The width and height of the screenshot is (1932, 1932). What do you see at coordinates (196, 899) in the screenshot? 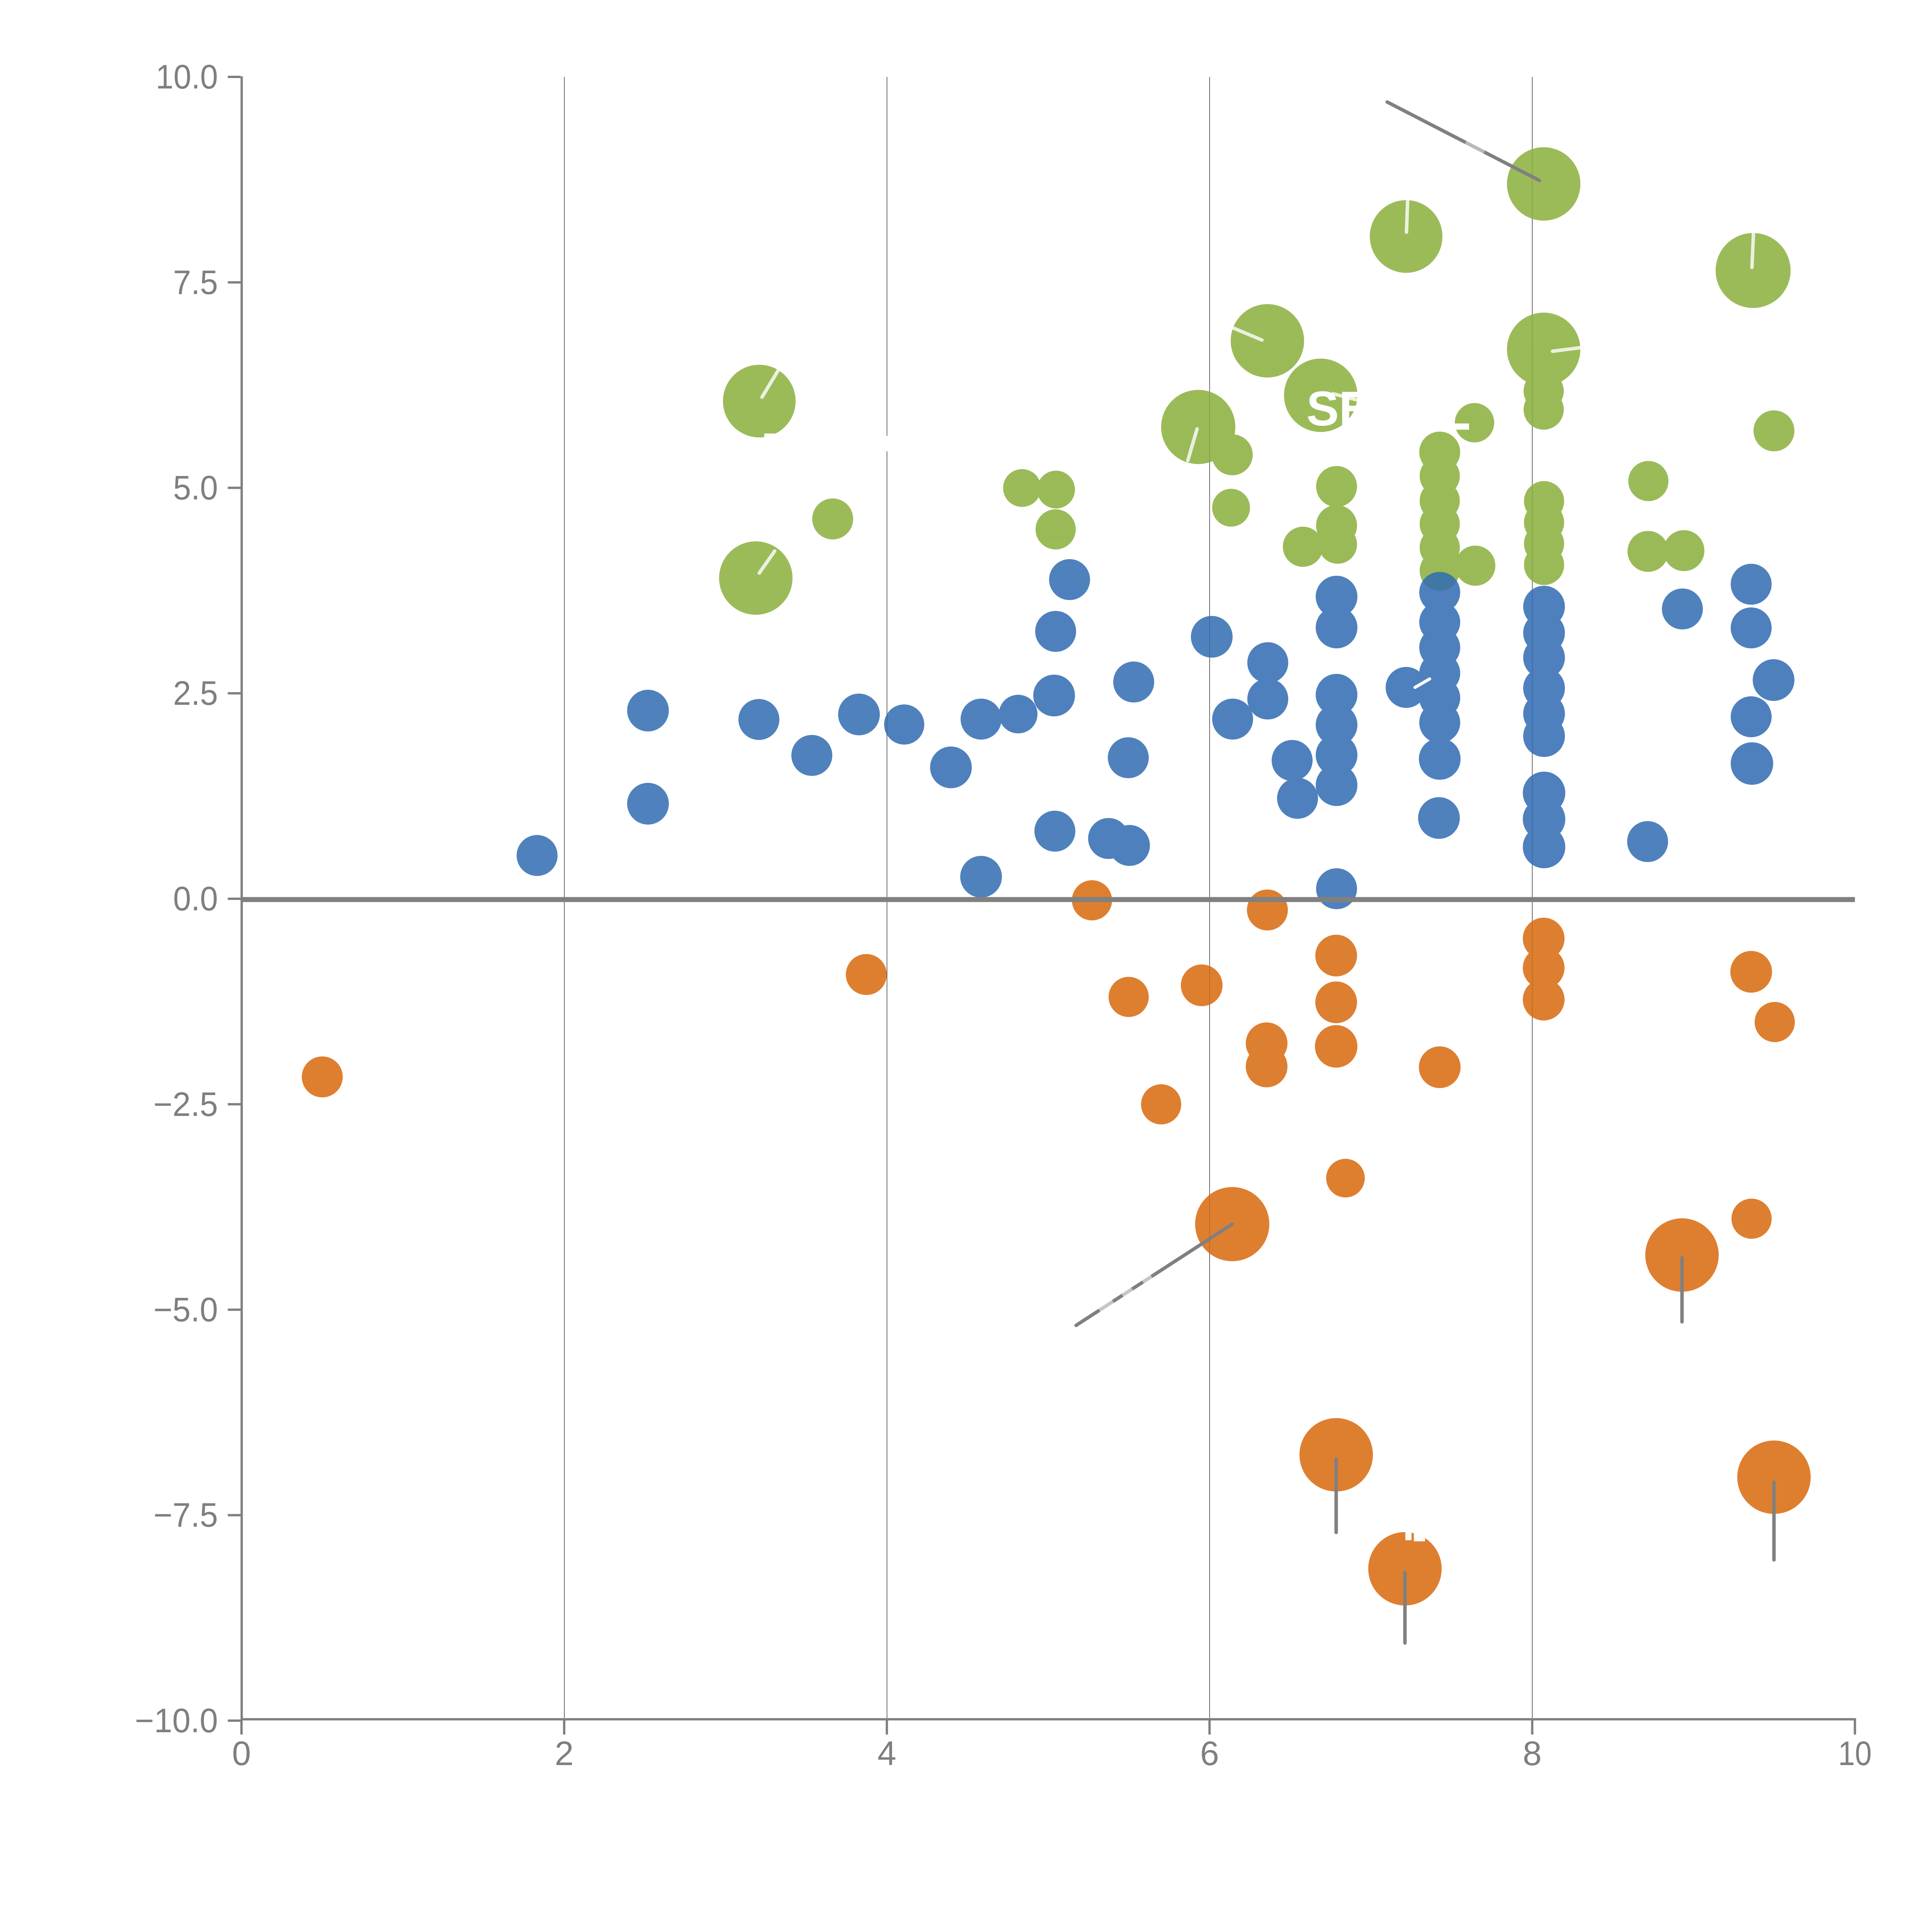
I see `svg-text: 0.0` at bounding box center [196, 899].